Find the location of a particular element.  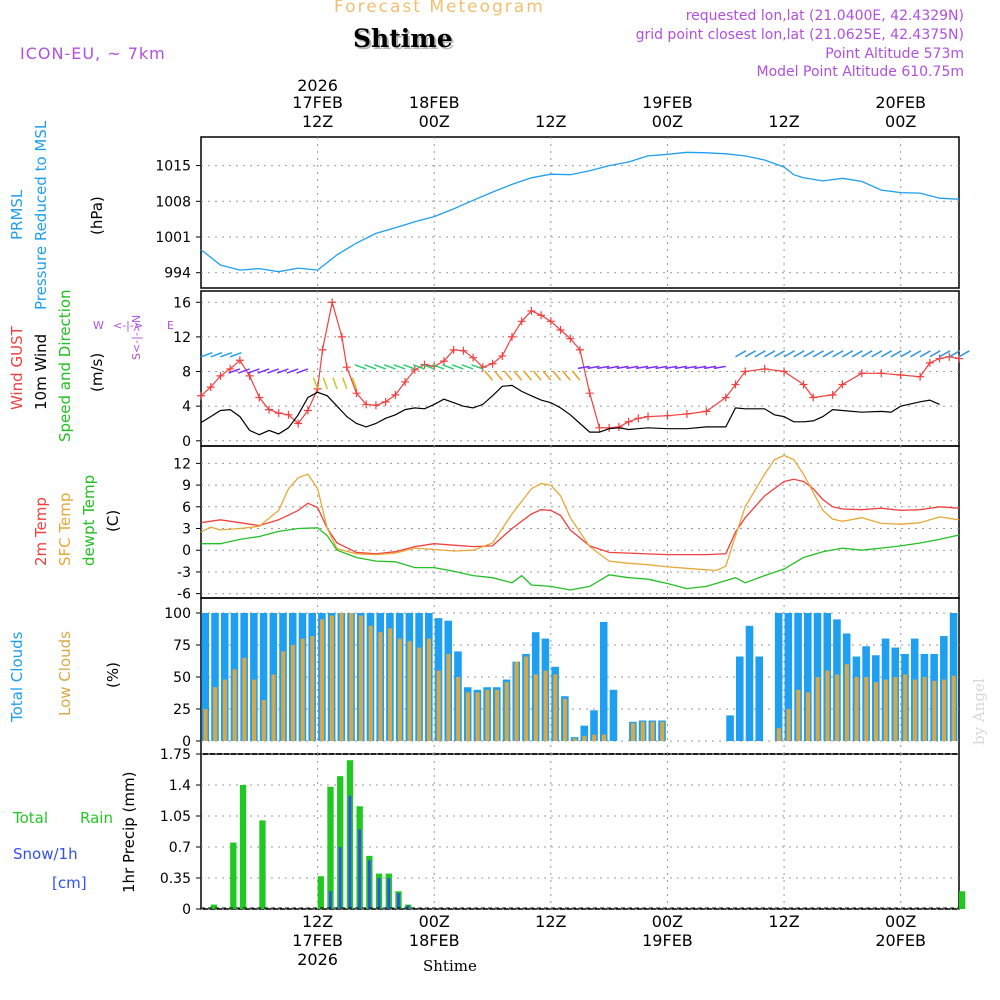

credit-watermark: by Angel is located at coordinates (979, 711).